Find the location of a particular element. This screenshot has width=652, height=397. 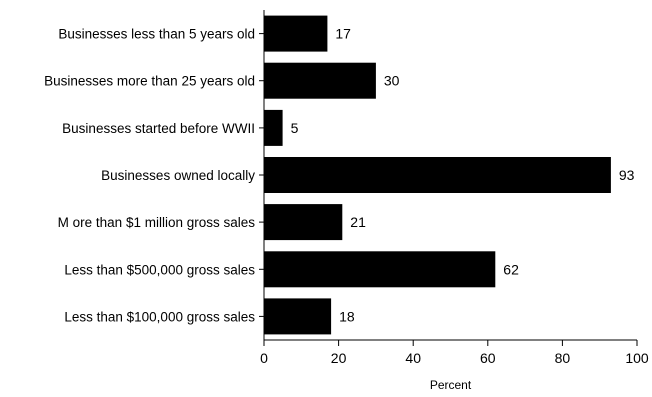

category-label-less-than-500-000-gross-sales: Less than $500,000 gross sales is located at coordinates (159, 269).